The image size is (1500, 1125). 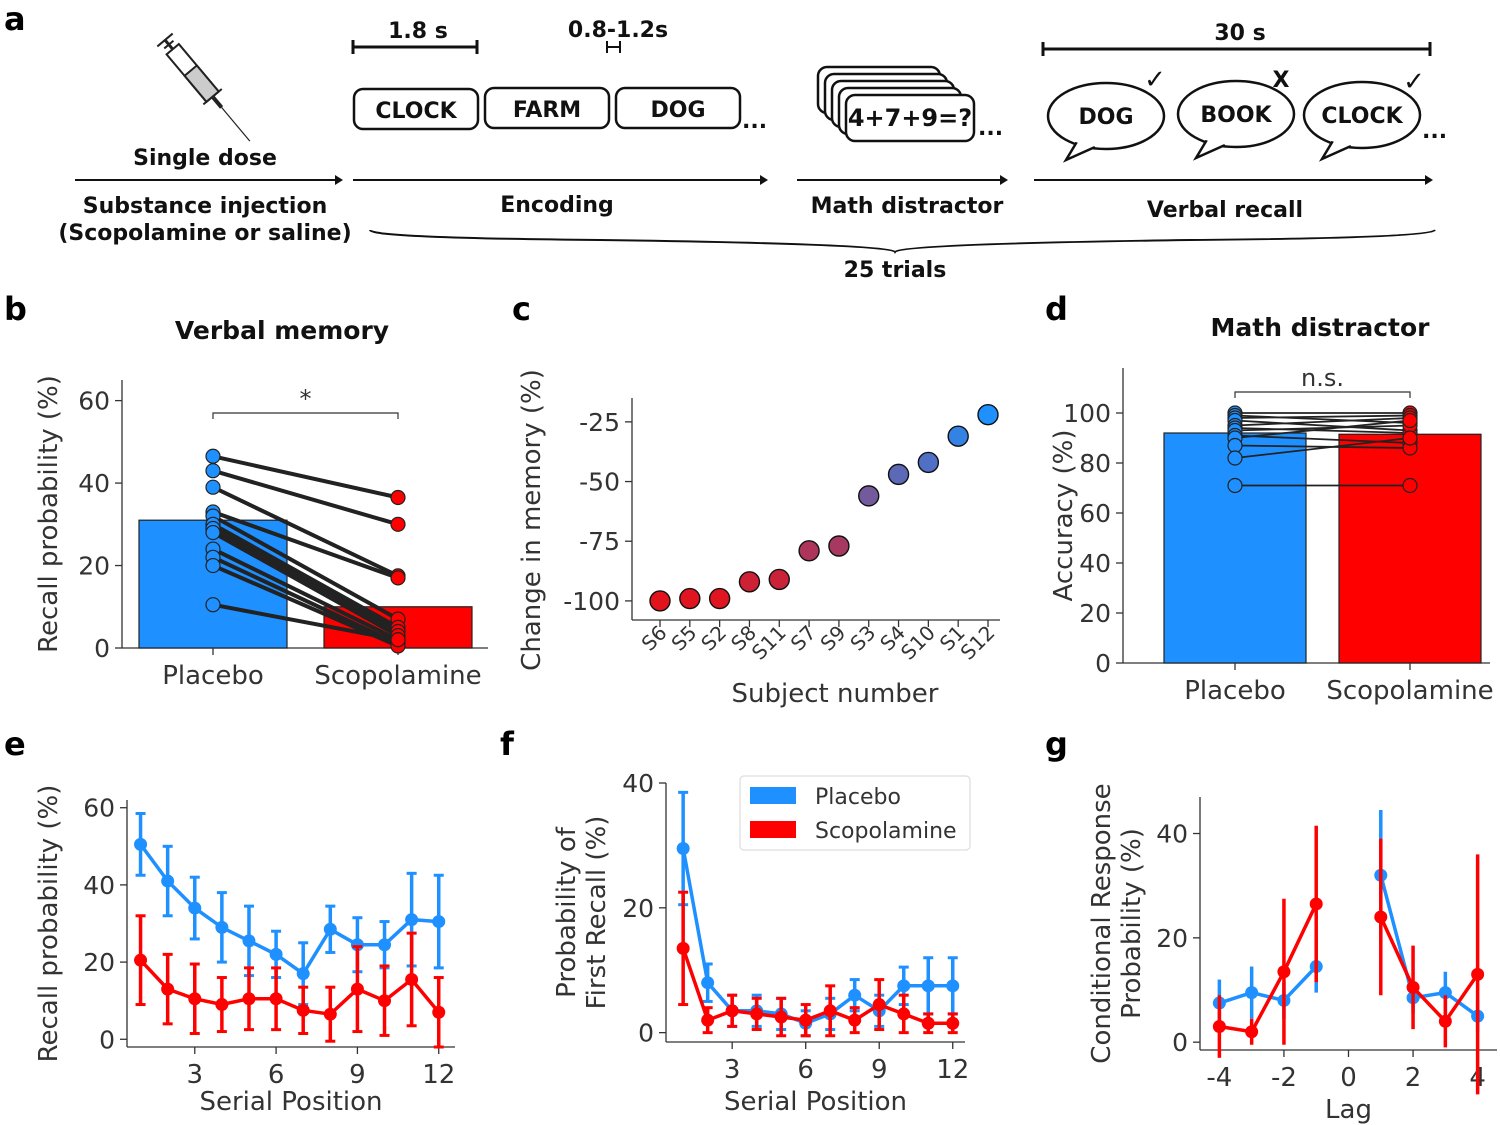 I want to click on encoding-word-3: DOG, so click(x=677, y=110).